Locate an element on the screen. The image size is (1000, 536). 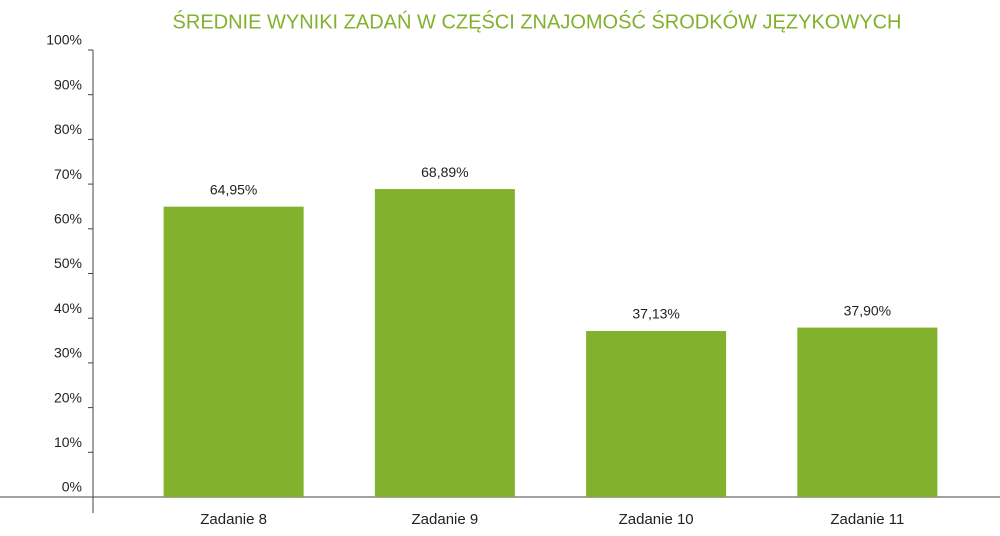
value-label: 37,13% is located at coordinates (655, 314).